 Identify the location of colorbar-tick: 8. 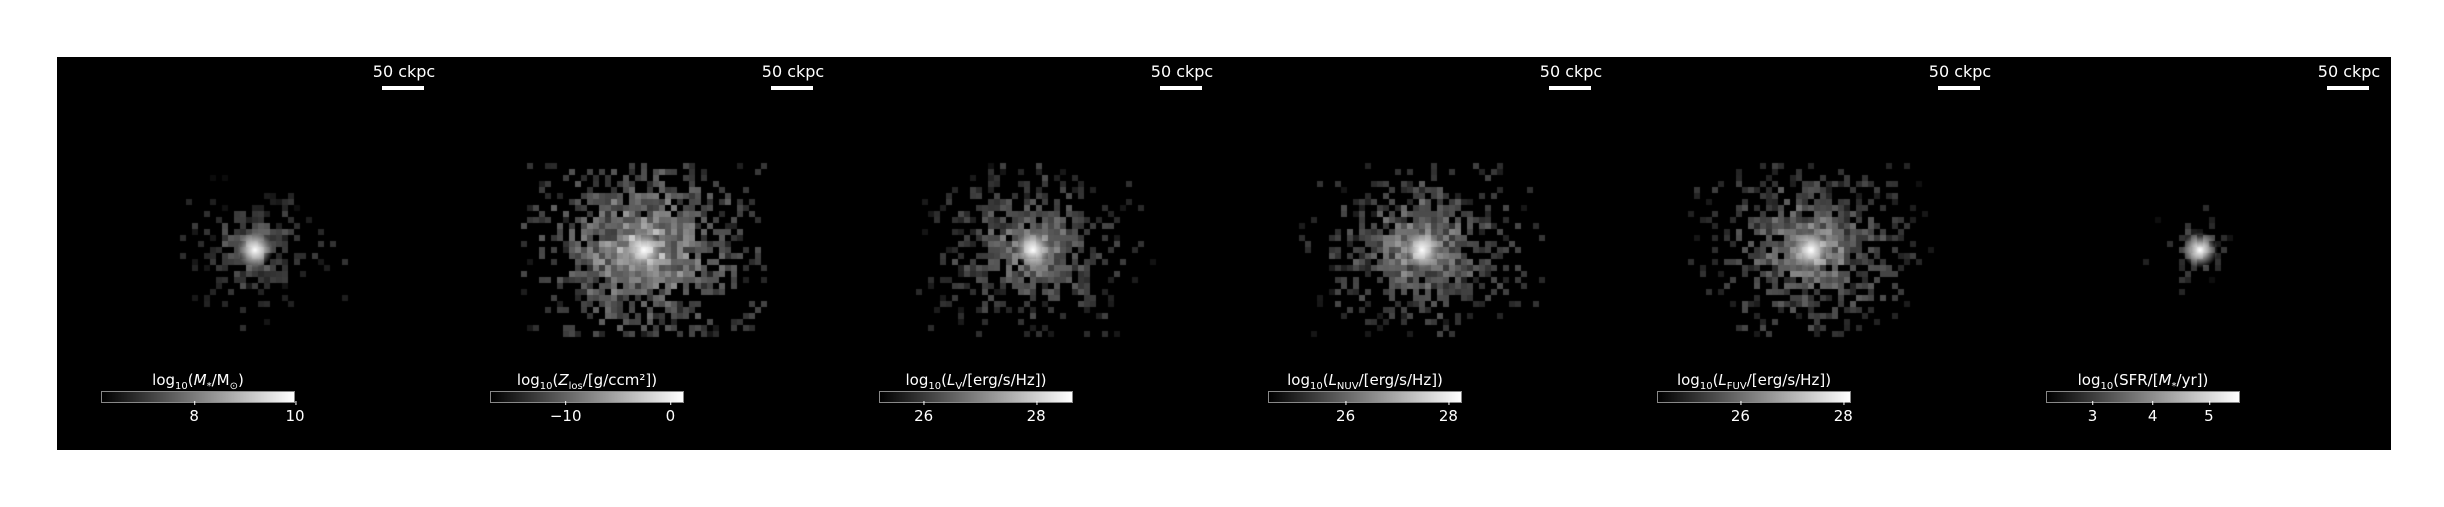
(194, 413).